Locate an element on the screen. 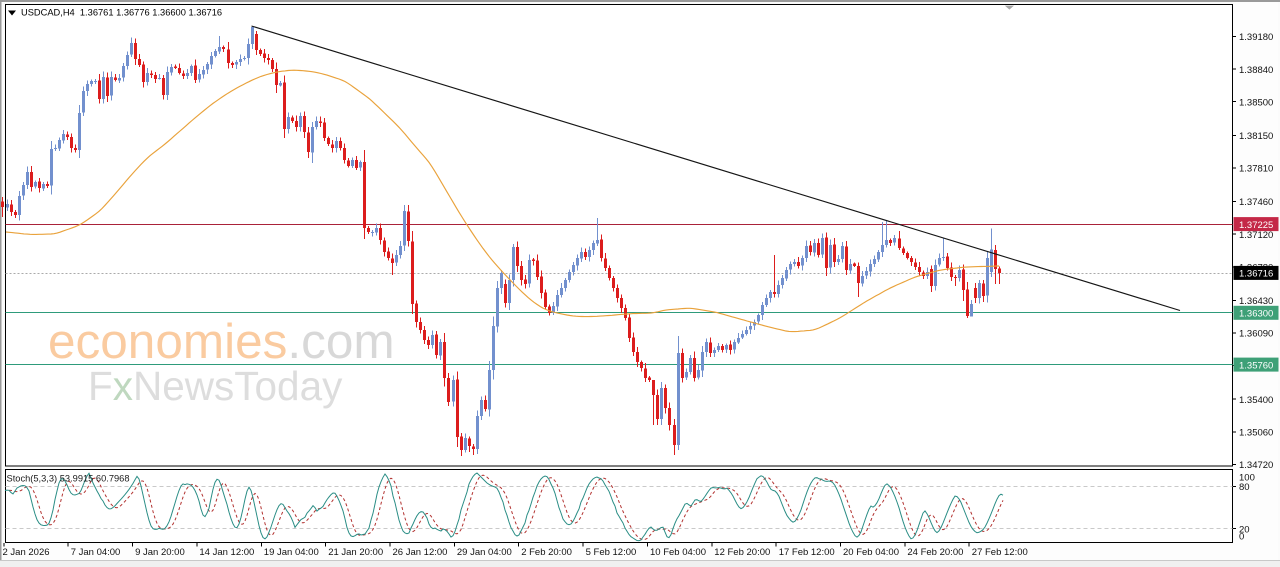 The image size is (1280, 567). svg-text: 1.36430 is located at coordinates (1256, 301).